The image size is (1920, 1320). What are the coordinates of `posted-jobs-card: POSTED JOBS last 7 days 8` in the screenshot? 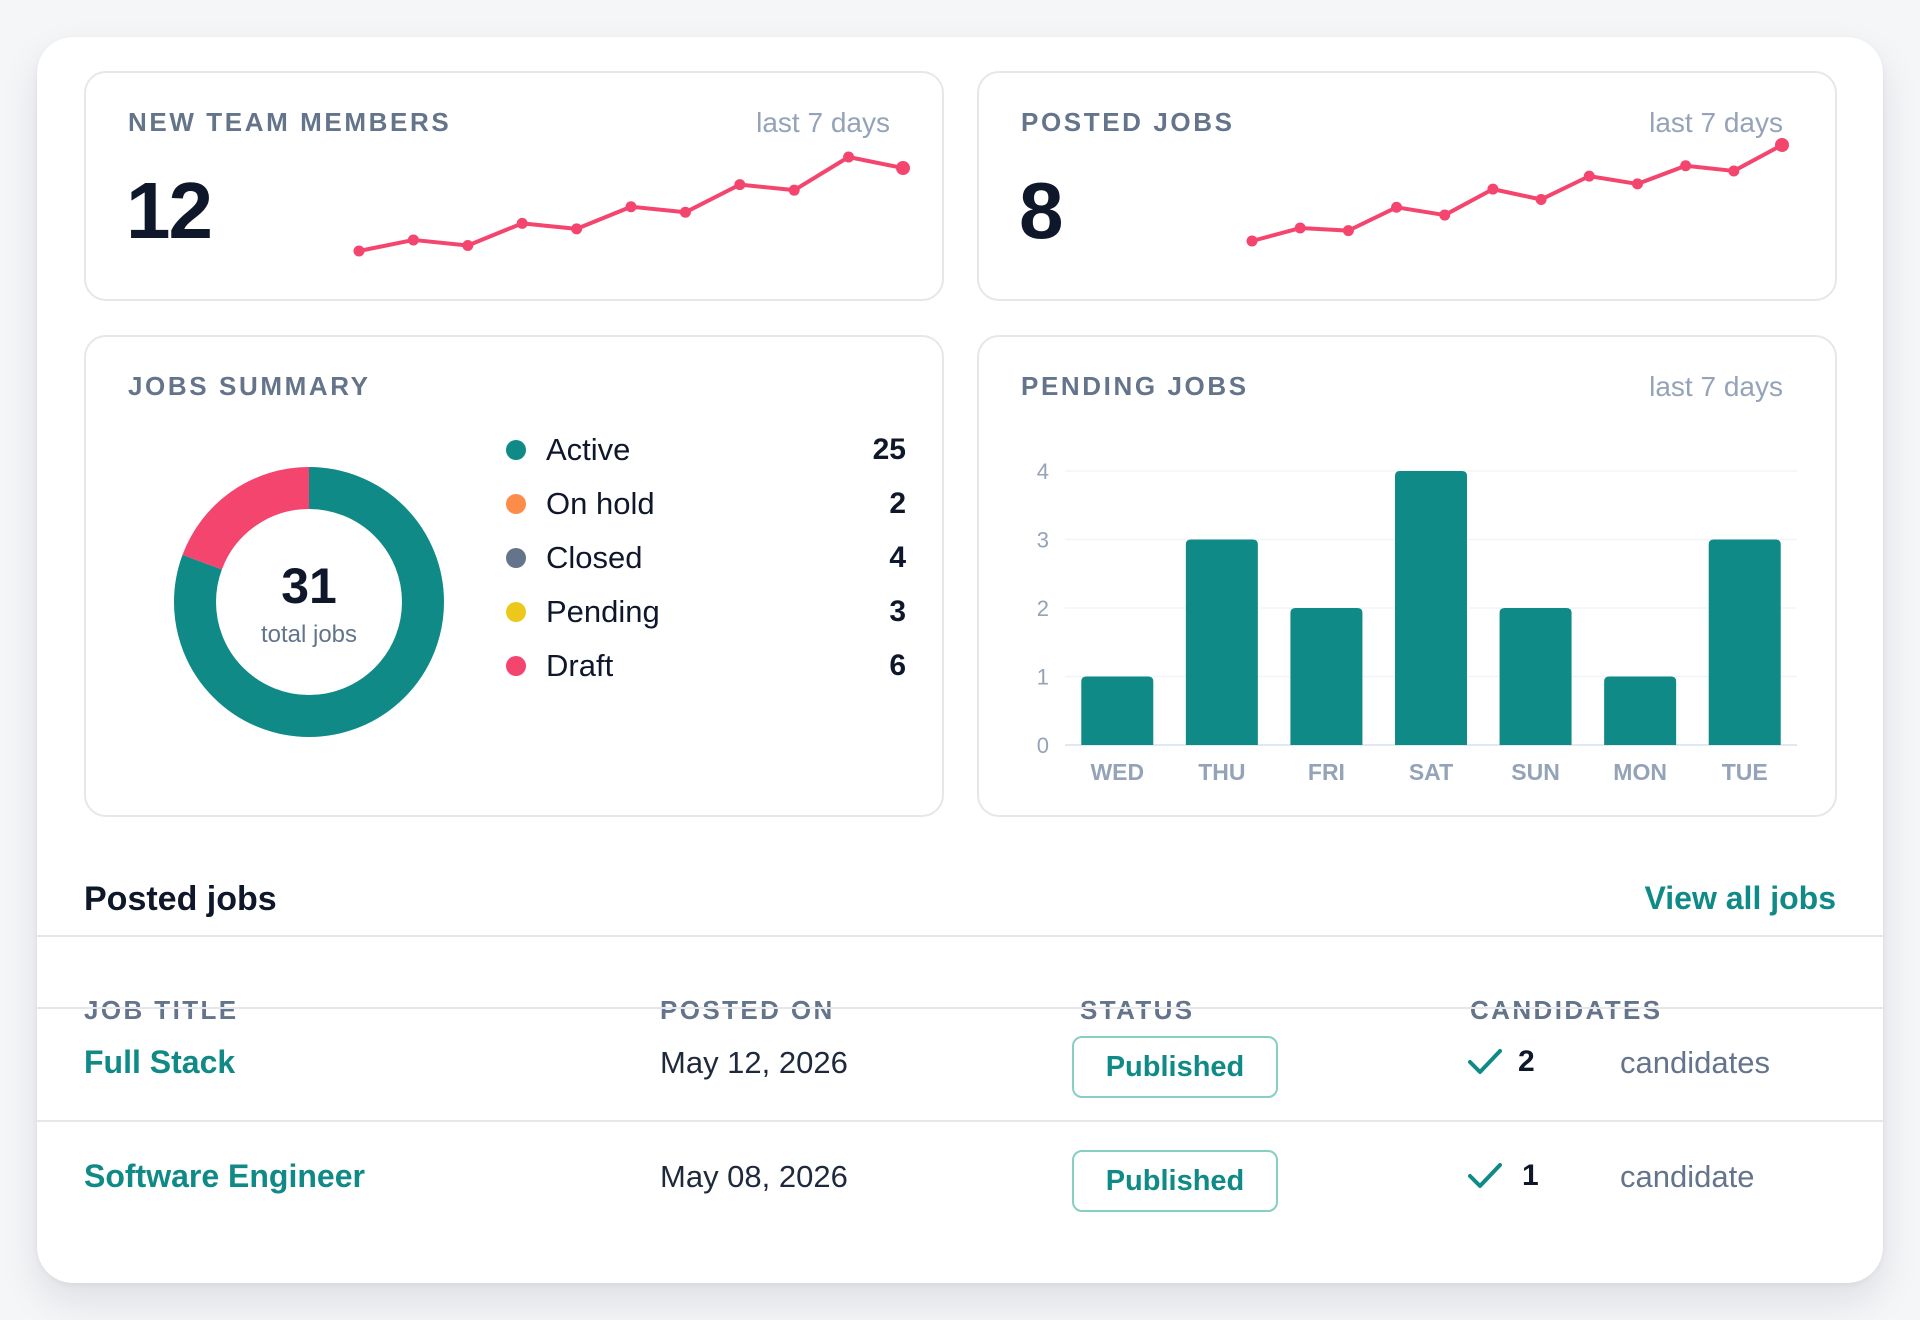 It's located at (1407, 186).